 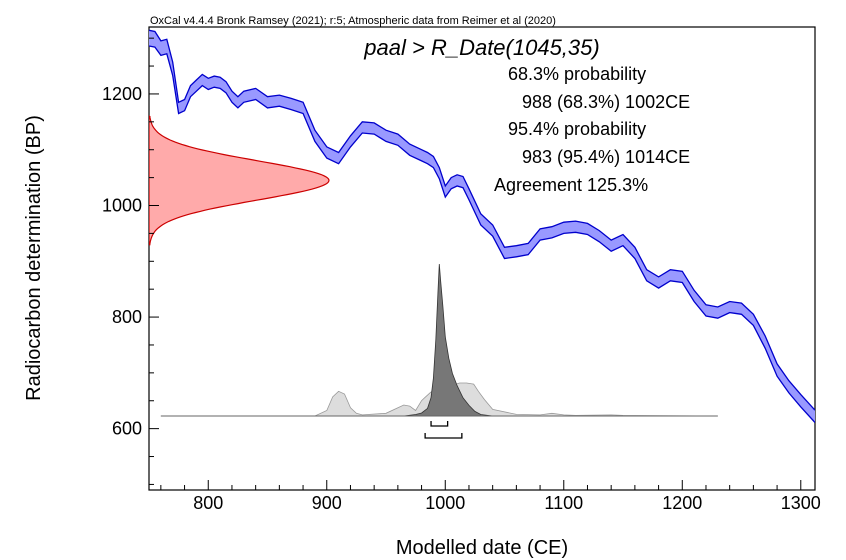 What do you see at coordinates (606, 157) in the screenshot?
I see `annotation-95-range: 983 (95.4%) 1014CE` at bounding box center [606, 157].